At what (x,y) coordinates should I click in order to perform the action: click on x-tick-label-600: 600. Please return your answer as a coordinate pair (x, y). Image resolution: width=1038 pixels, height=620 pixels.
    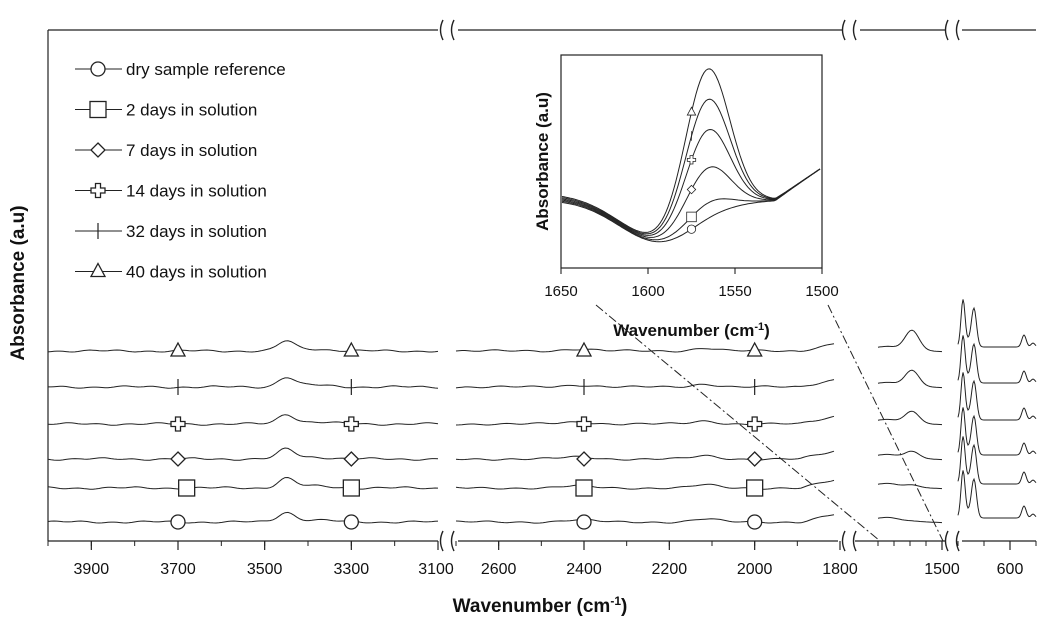
    Looking at the image, I should click on (1010, 569).